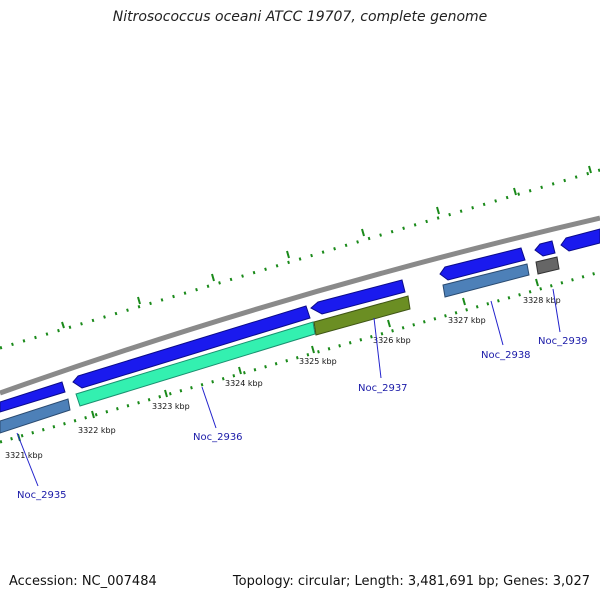  What do you see at coordinates (580, 240) in the screenshot?
I see `cds-arrow-next` at bounding box center [580, 240].